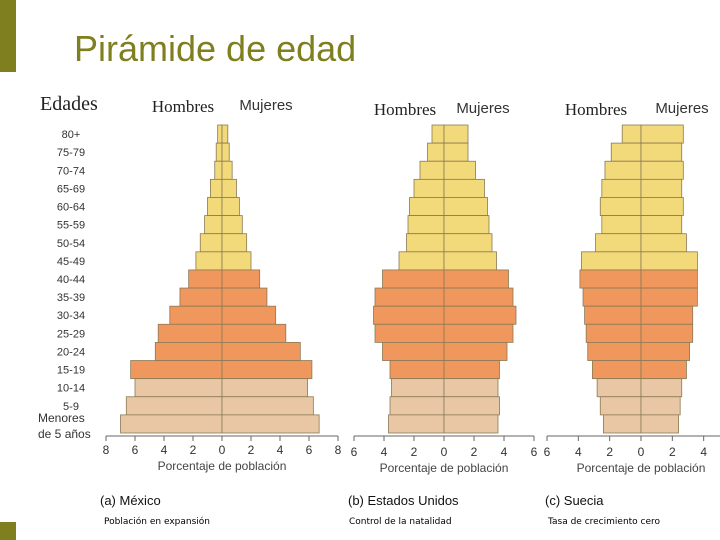  I want to click on age-label: 70-74, so click(71, 171).